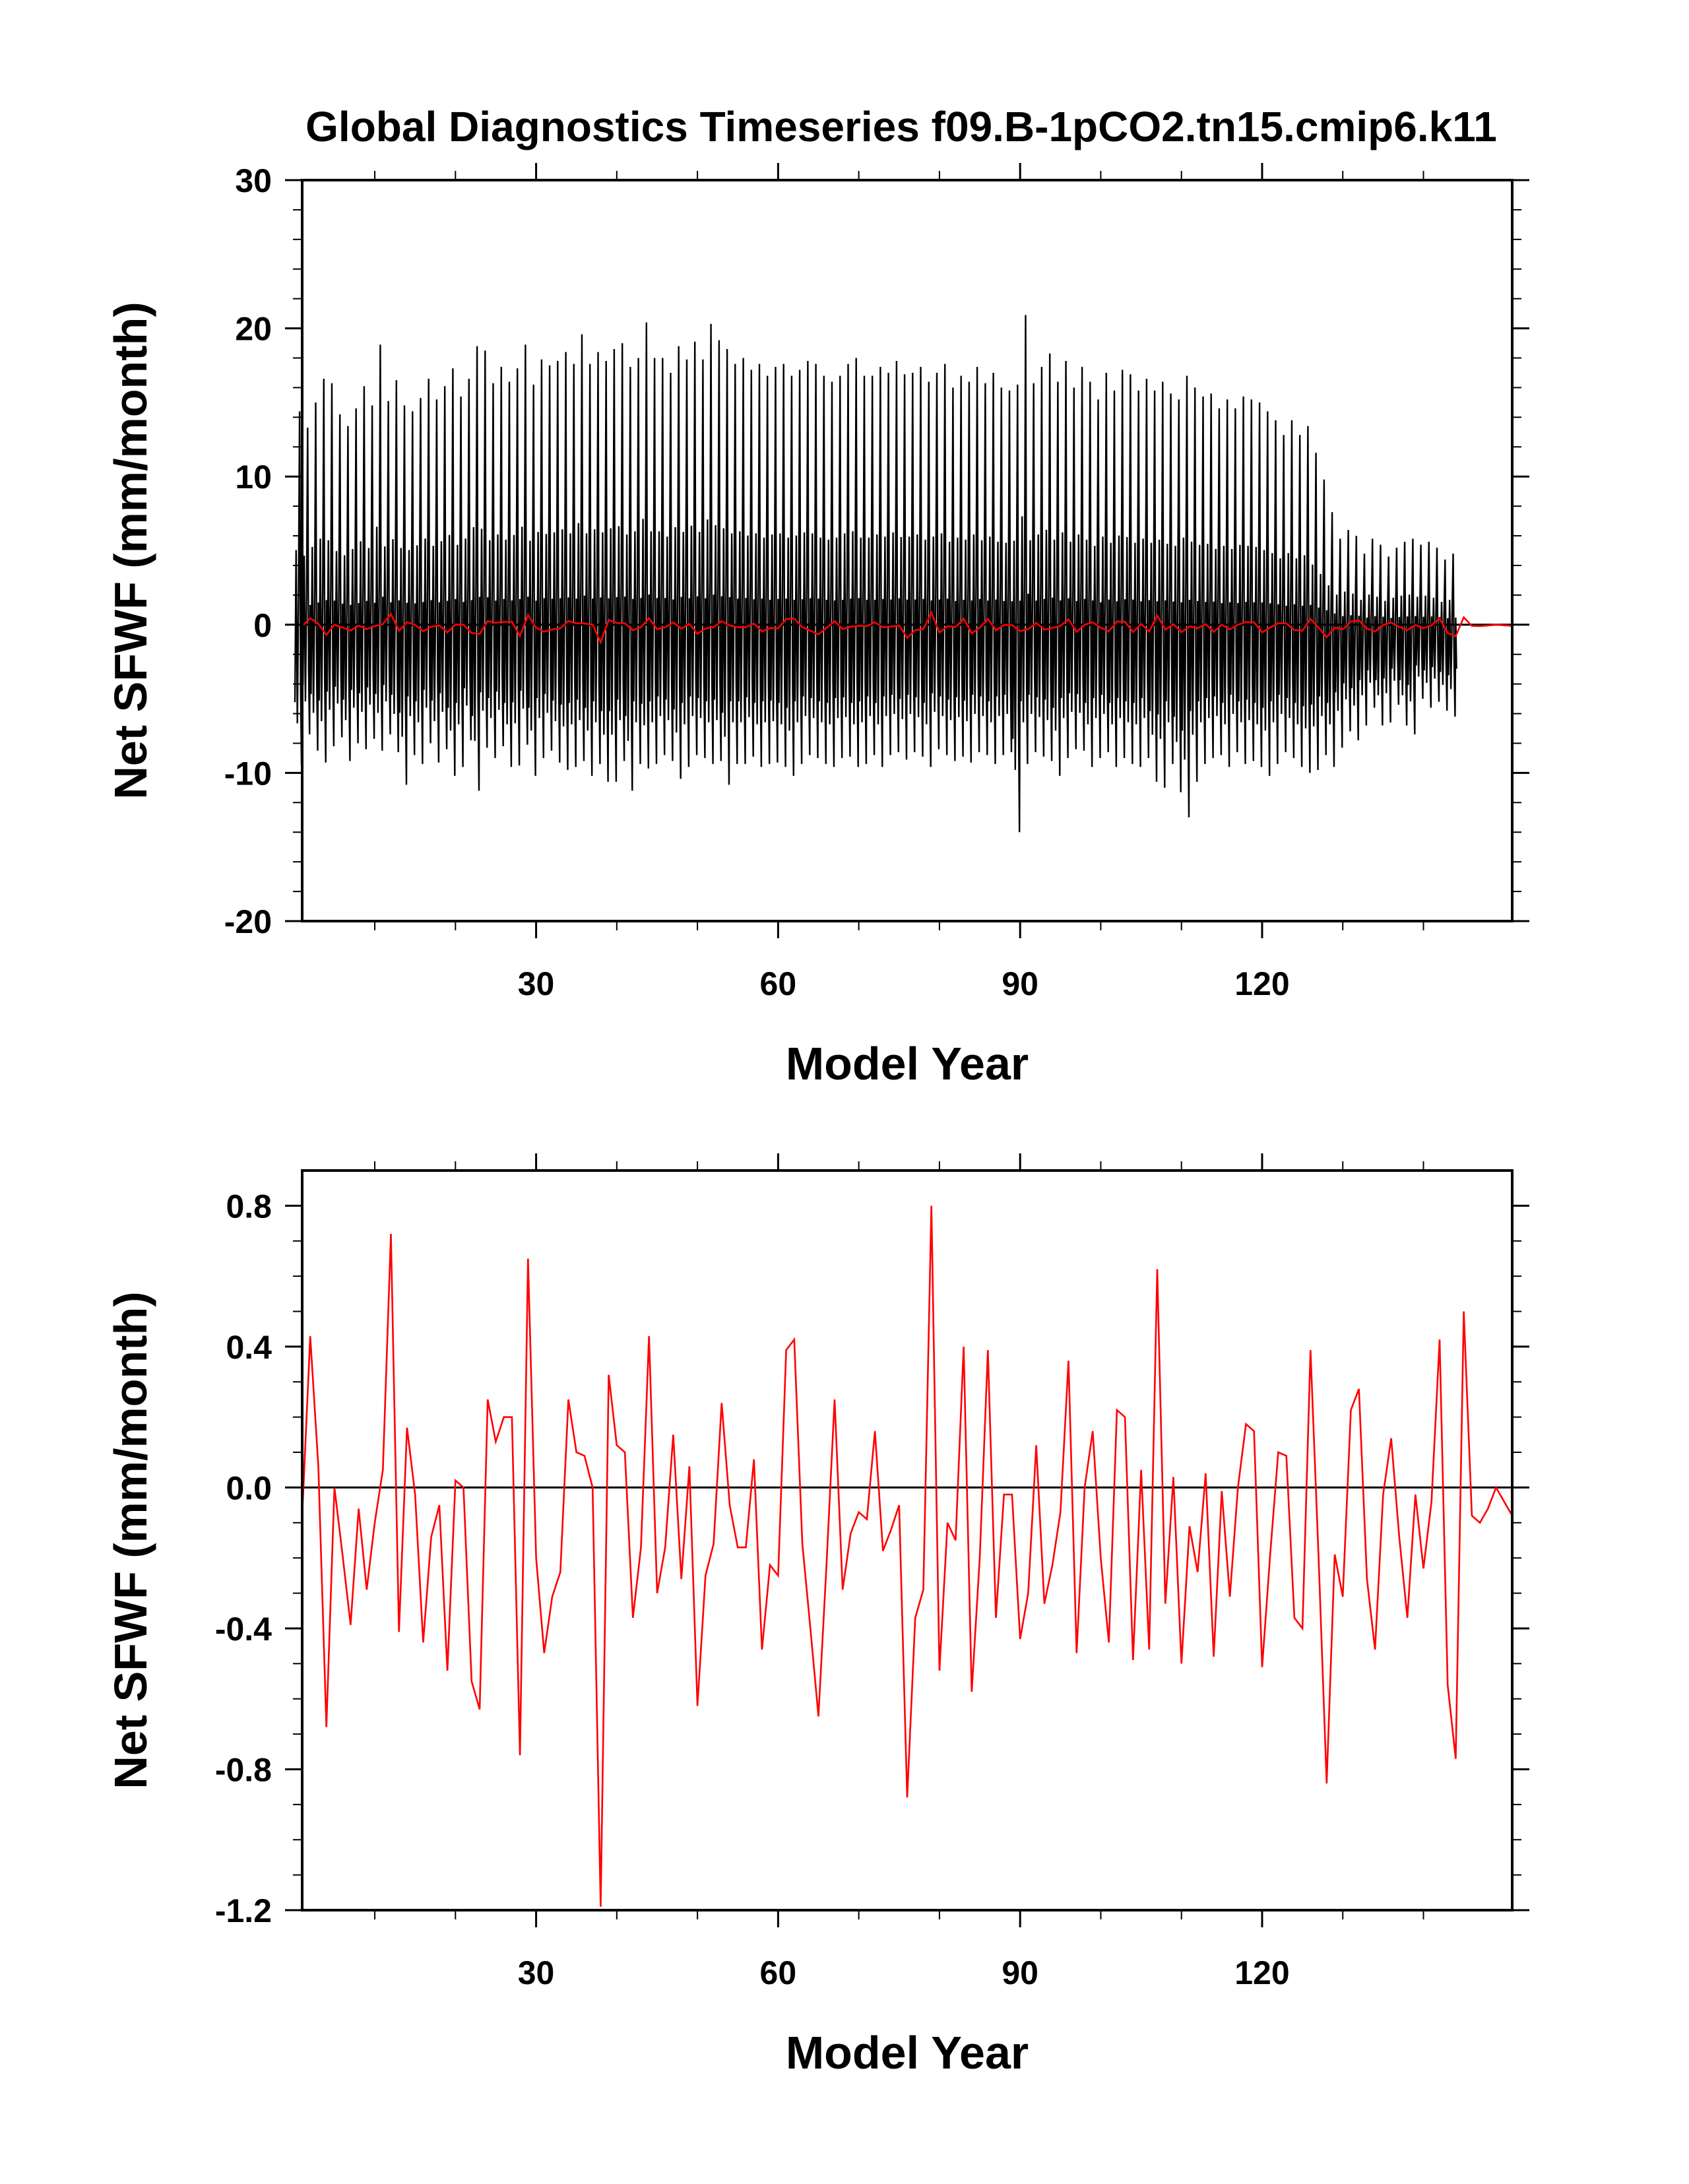 This screenshot has width=1689, height=2184. I want to click on y-tick-label: 0, so click(262, 625).